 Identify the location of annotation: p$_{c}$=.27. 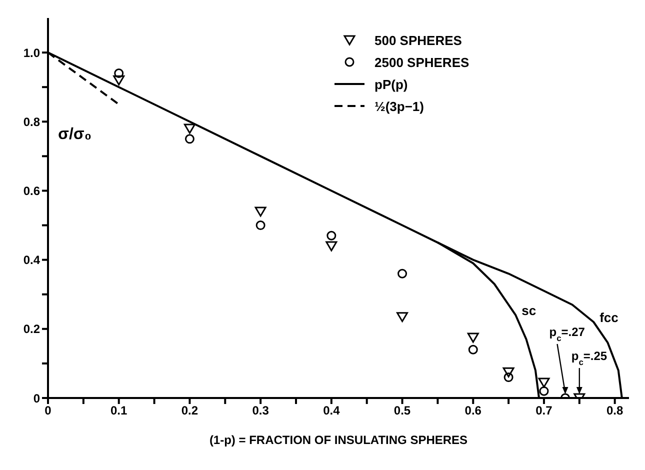
(567, 334).